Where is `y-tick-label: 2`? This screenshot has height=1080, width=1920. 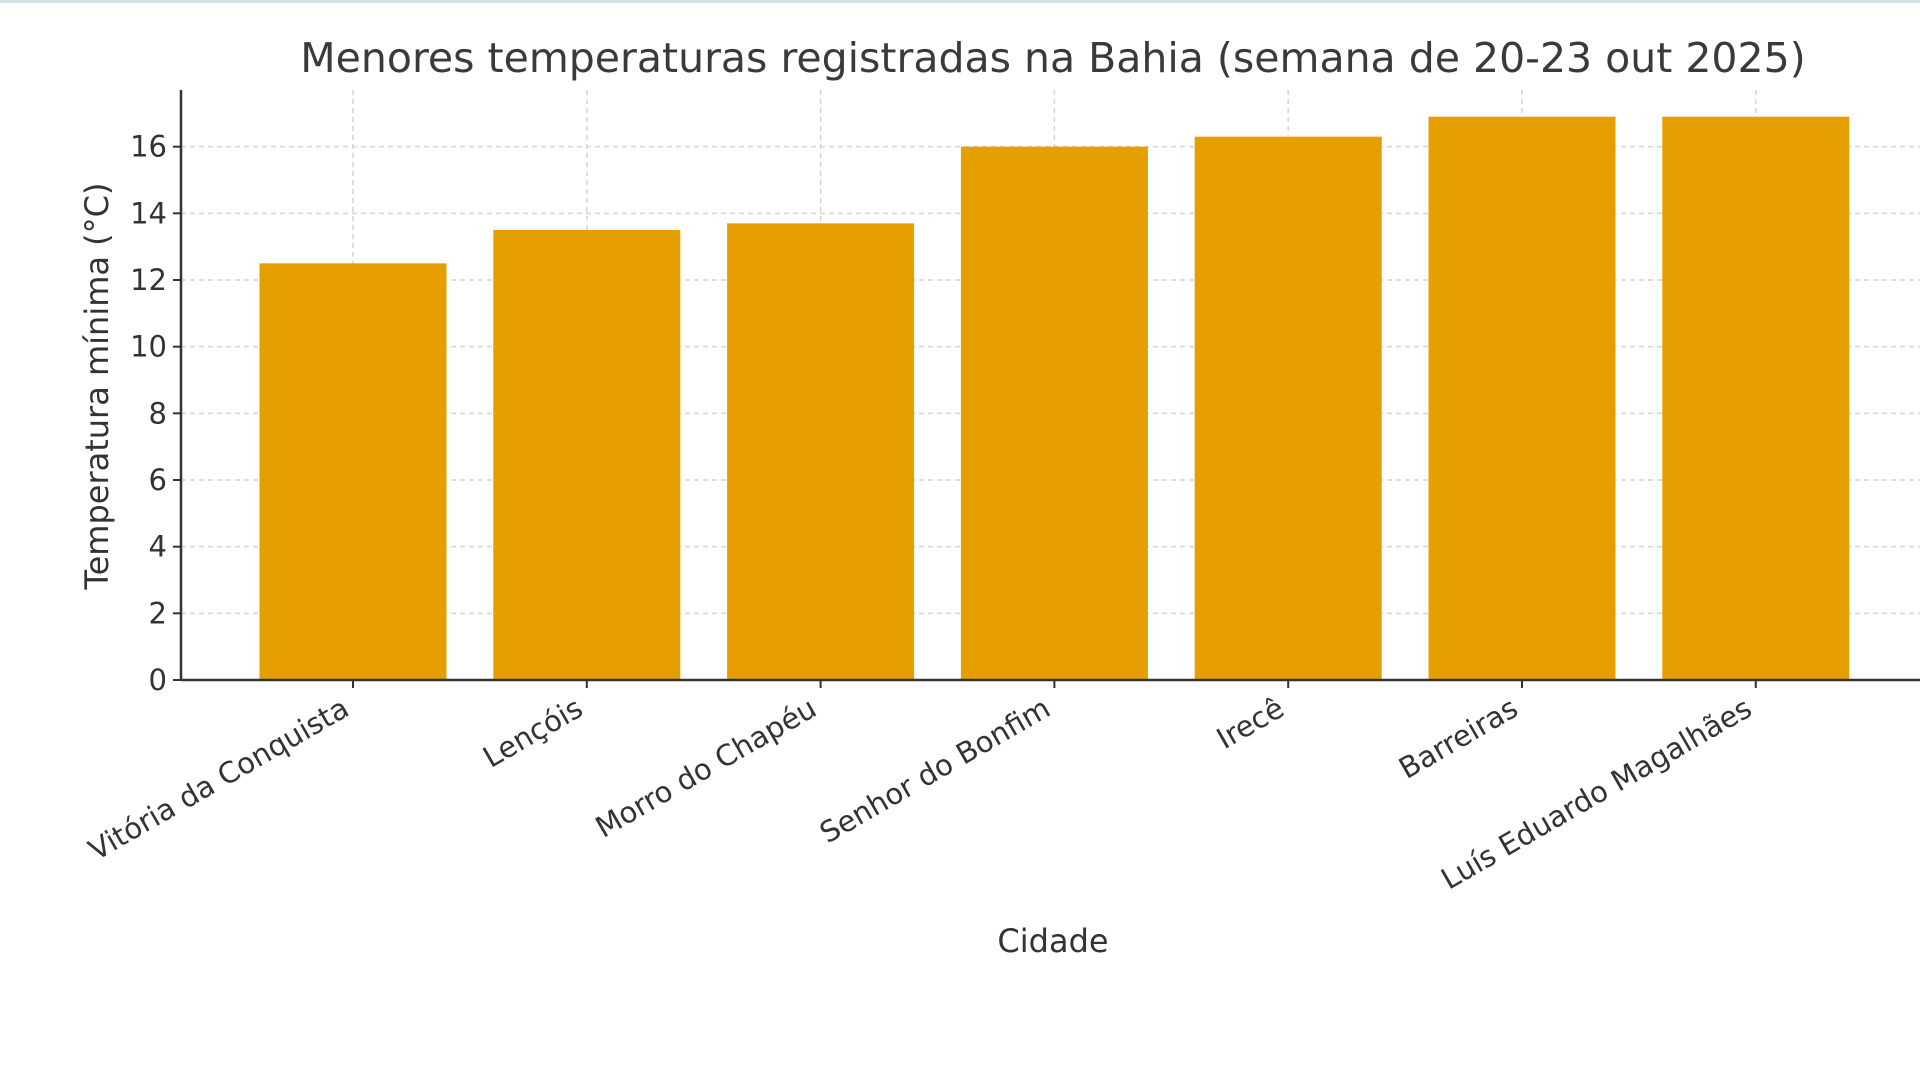 y-tick-label: 2 is located at coordinates (158, 613).